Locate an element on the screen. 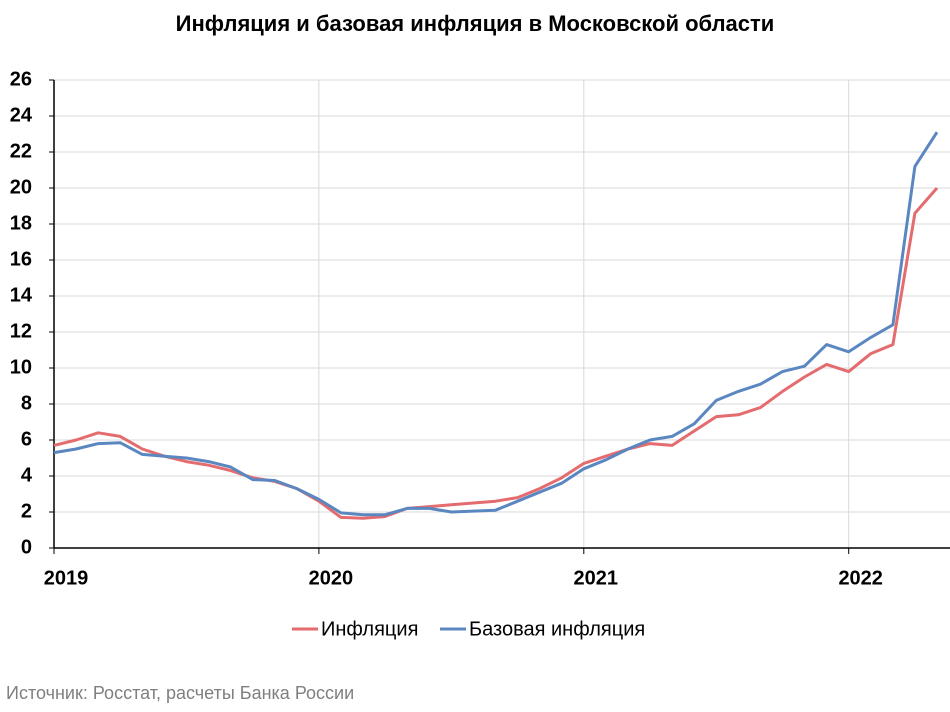 The width and height of the screenshot is (950, 712). y-tick-label: 22 is located at coordinates (21, 151).